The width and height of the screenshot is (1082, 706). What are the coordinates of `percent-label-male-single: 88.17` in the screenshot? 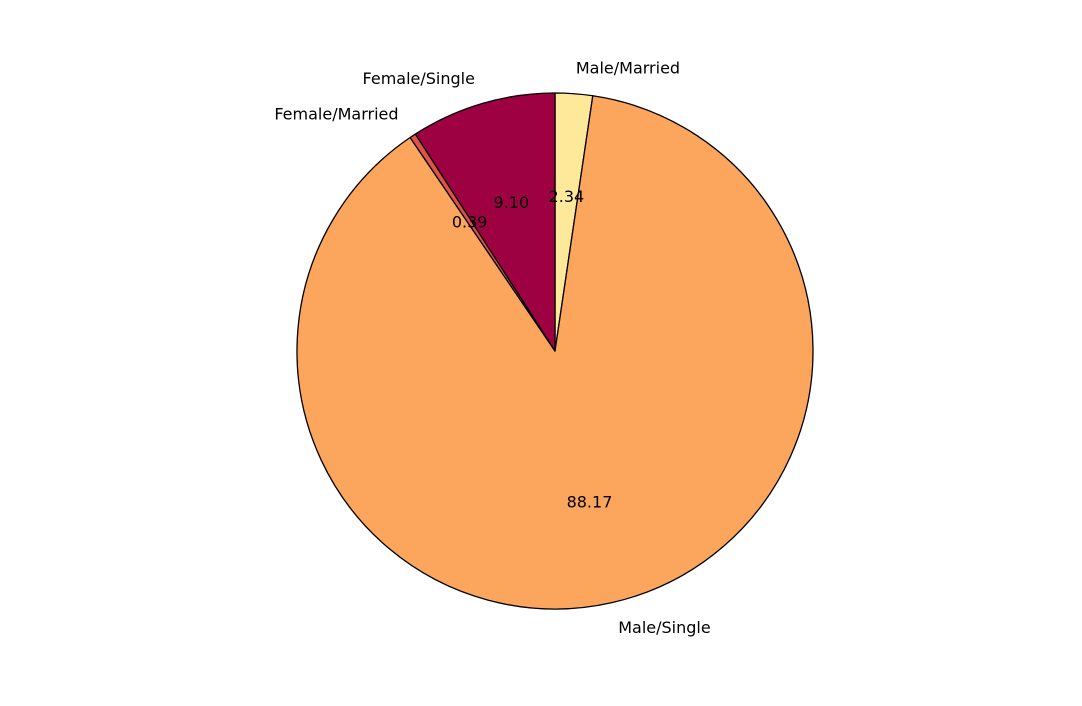 It's located at (590, 501).